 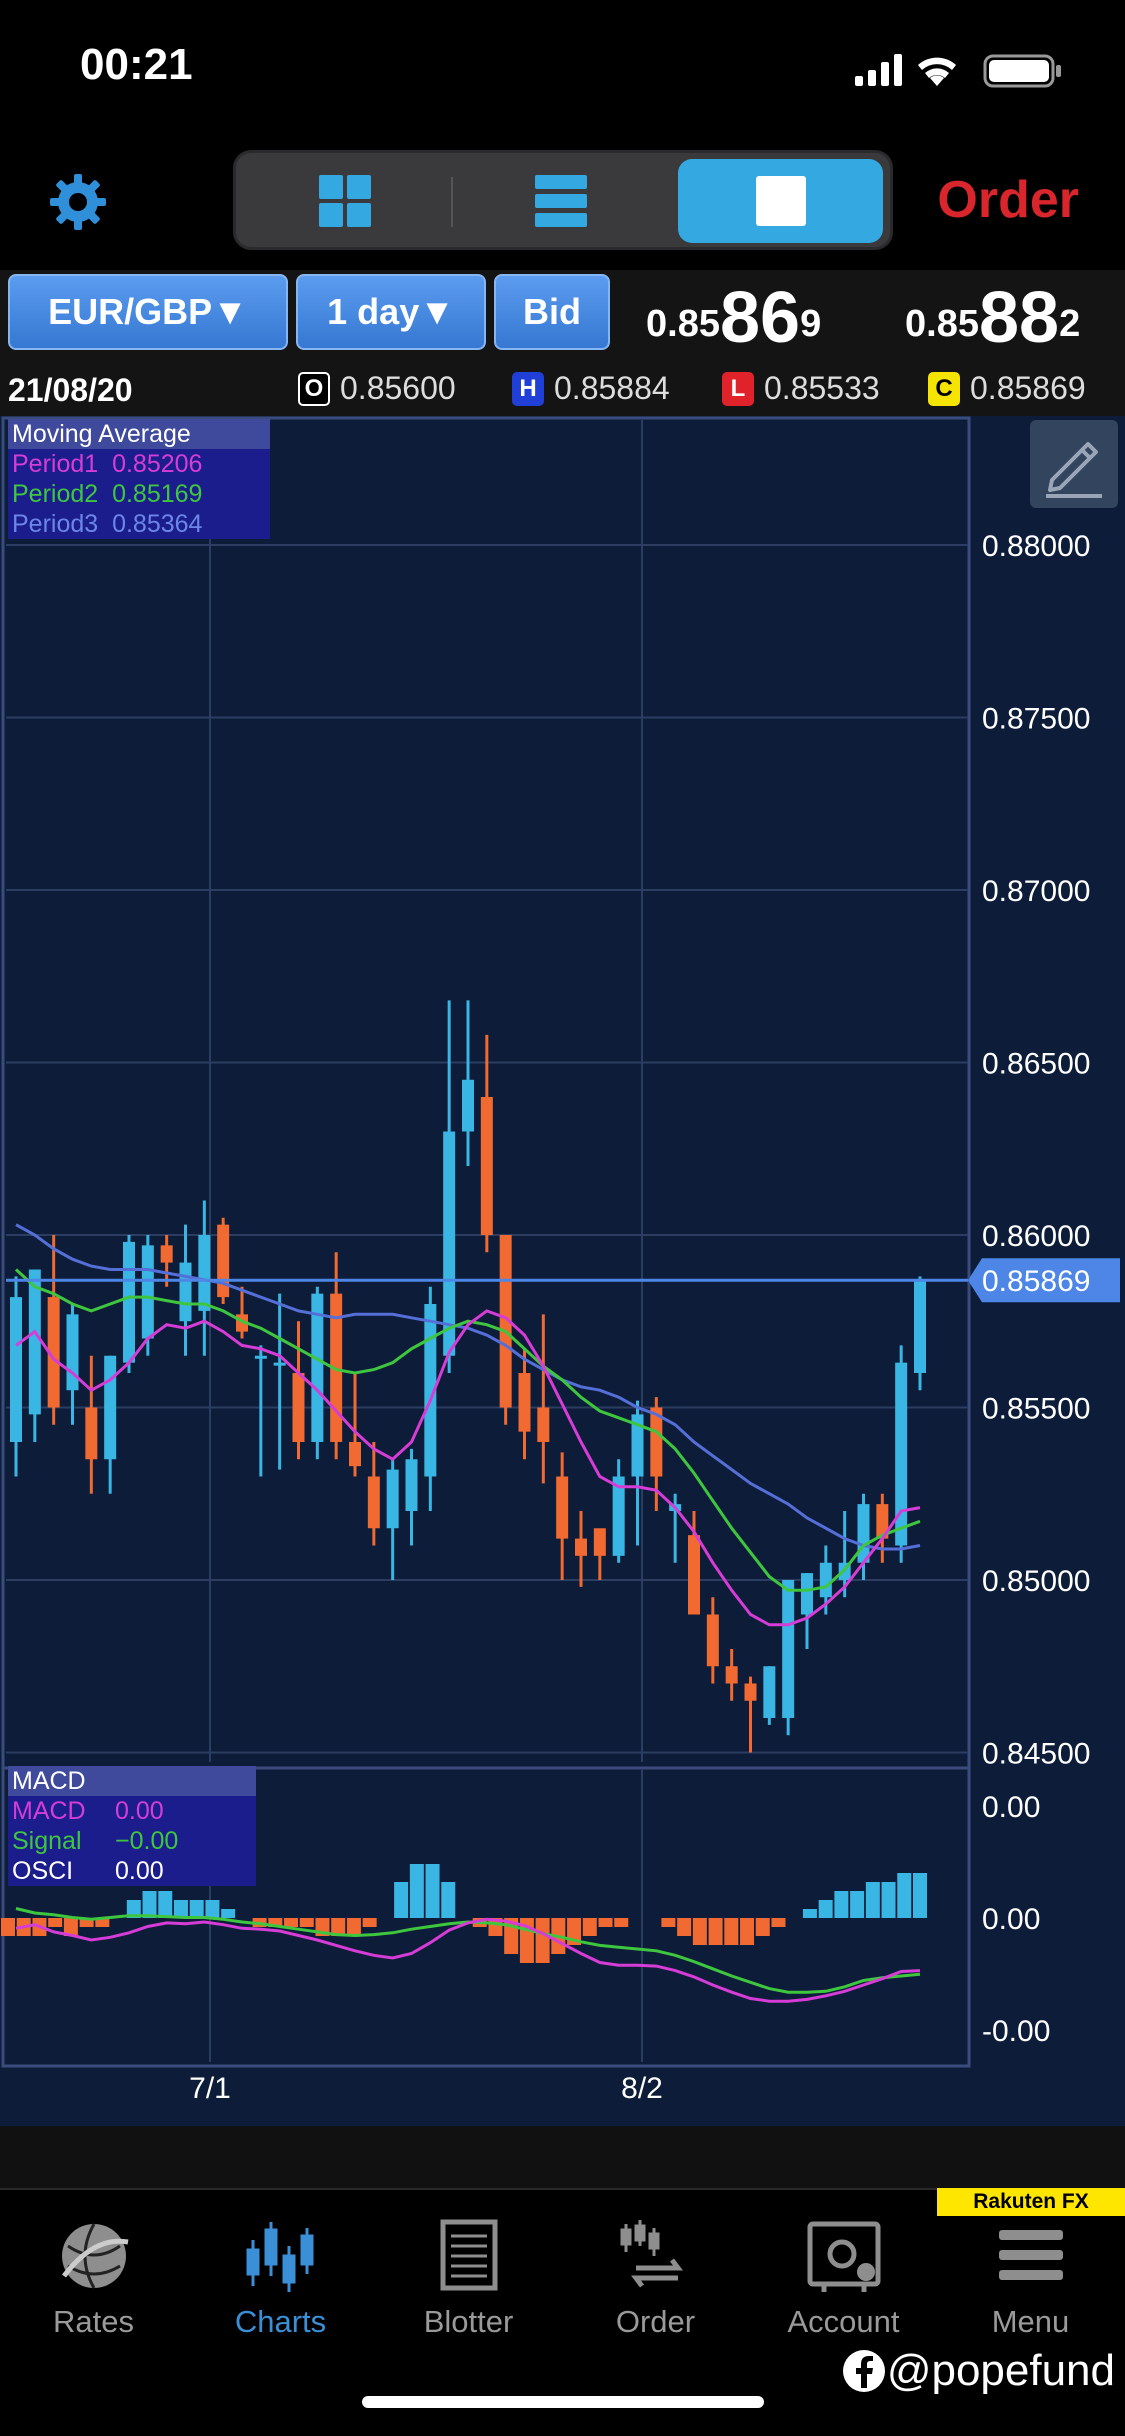 I want to click on instrument-bar: EUR/GBP▼ 1 day▼ Bid 0.85 86 9 0.85 88 2, so click(x=562, y=315).